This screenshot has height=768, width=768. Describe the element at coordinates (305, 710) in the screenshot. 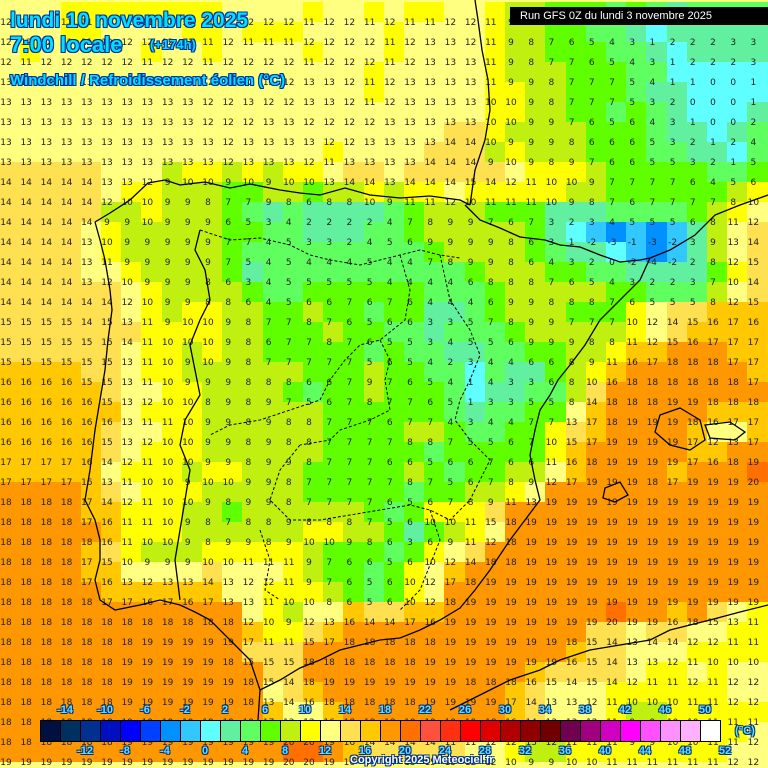

I see `legend-top-label: 10` at that location.